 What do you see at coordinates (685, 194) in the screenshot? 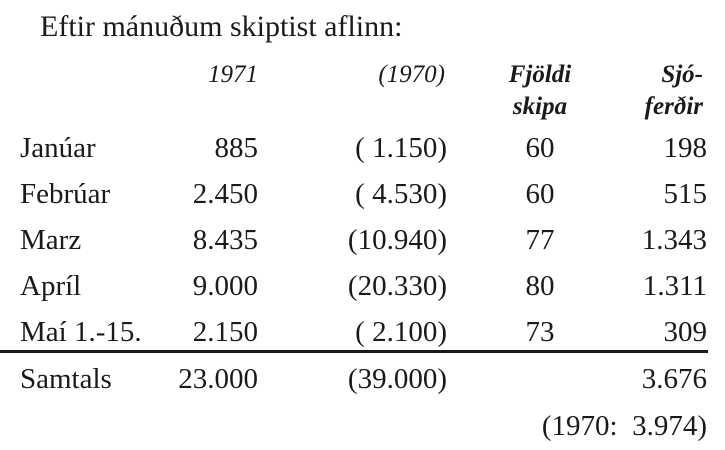
I see `trip-count: 515` at bounding box center [685, 194].